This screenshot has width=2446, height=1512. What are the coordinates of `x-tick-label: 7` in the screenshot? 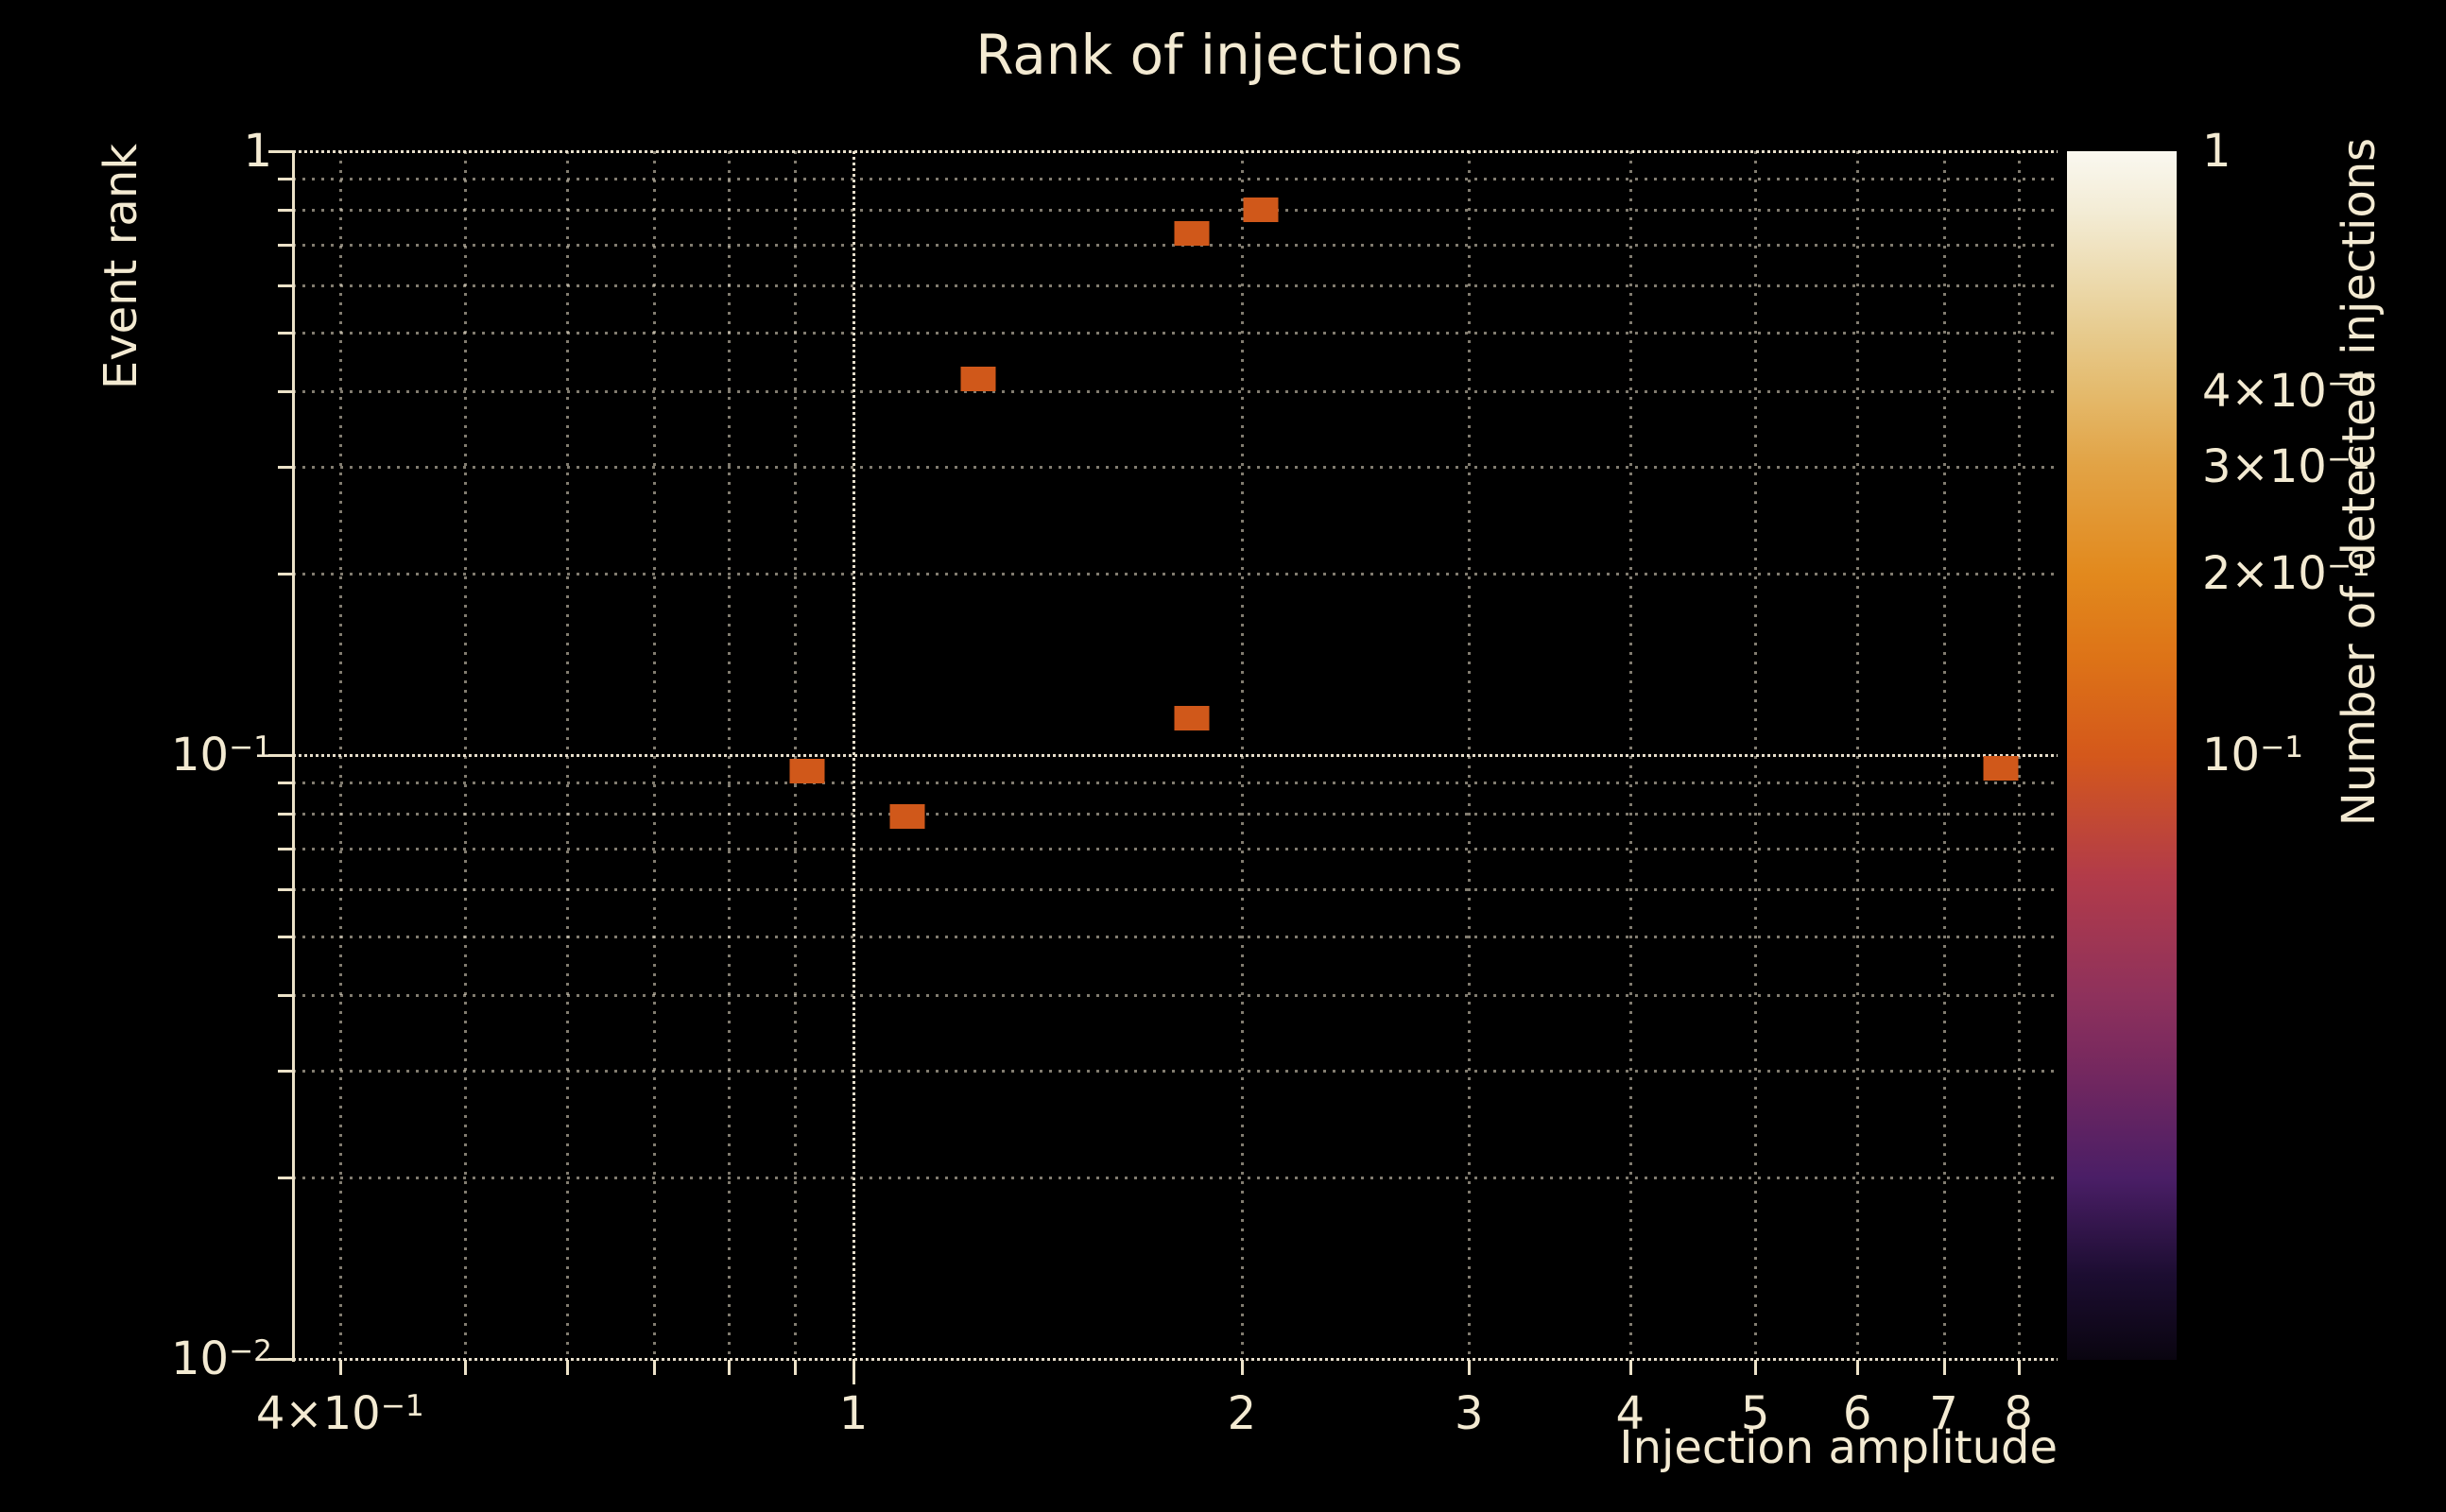 It's located at (1944, 1413).